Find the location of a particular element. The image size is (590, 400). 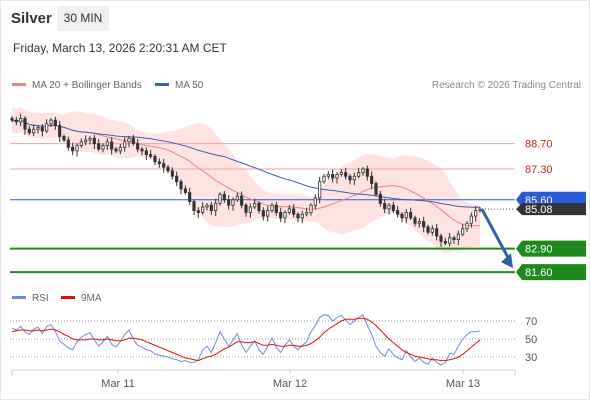

forecast-arrow-shaft is located at coordinates (496, 235).